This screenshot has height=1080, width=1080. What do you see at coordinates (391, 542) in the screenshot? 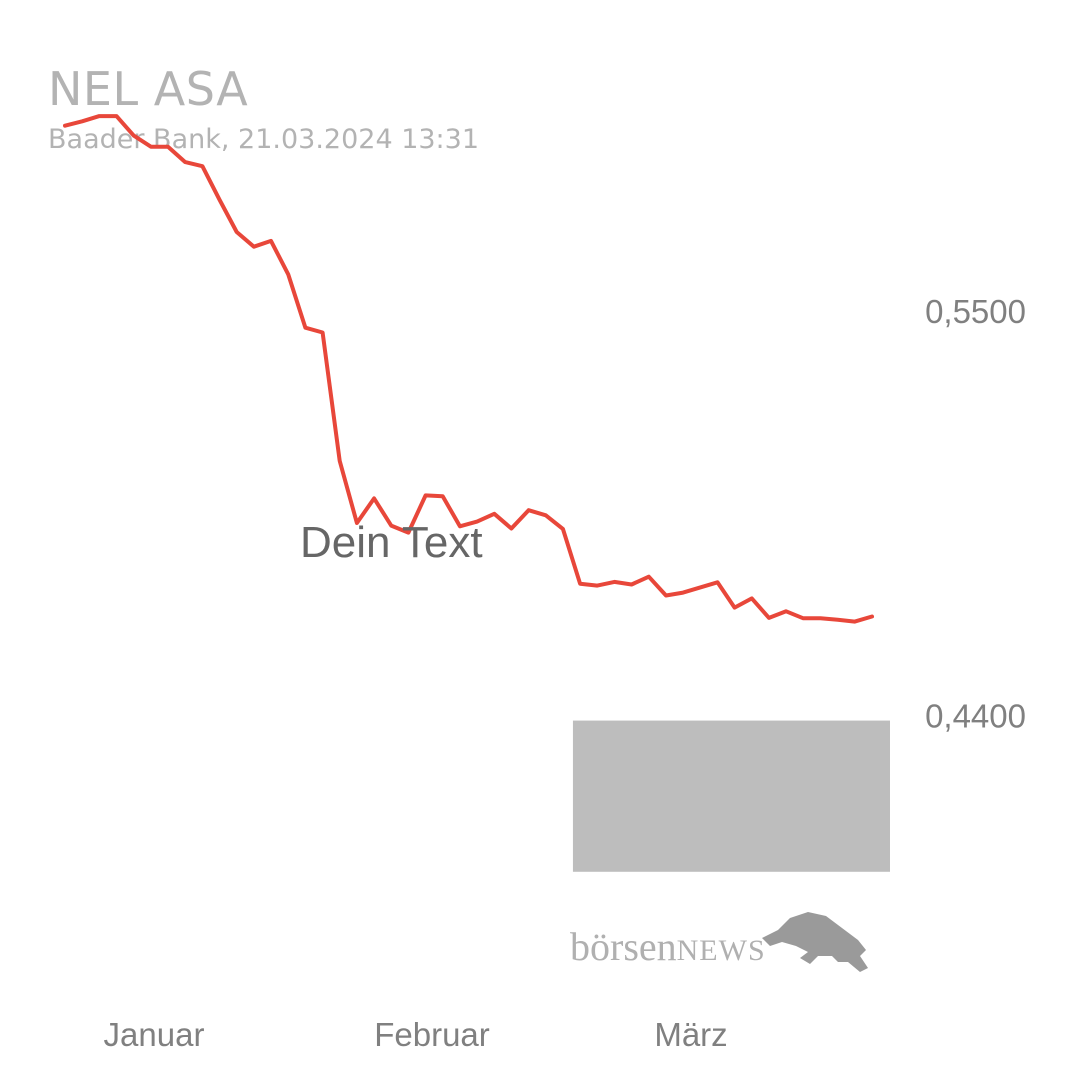
I see `annotation-text: Dein Text` at bounding box center [391, 542].